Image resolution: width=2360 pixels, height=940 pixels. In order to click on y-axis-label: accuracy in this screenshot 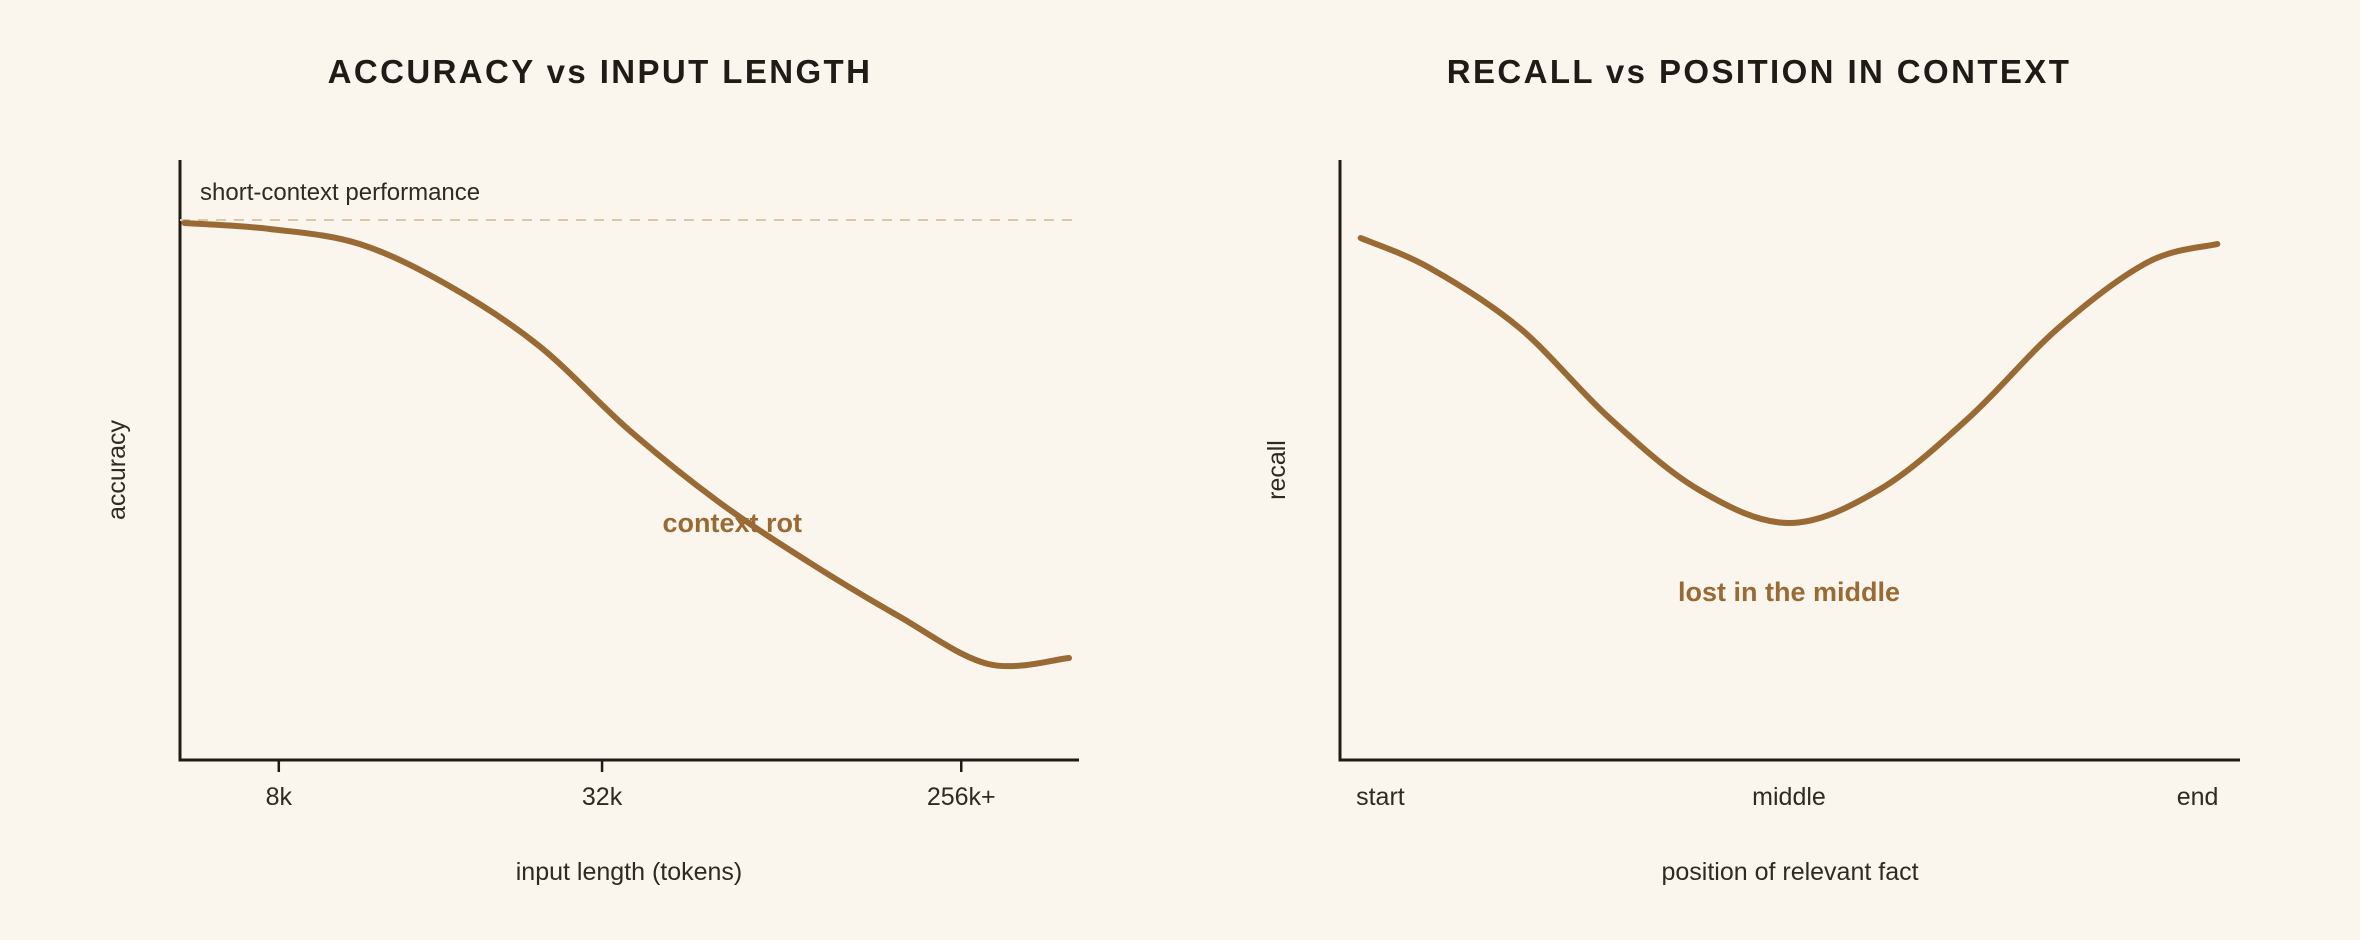, I will do `click(117, 469)`.